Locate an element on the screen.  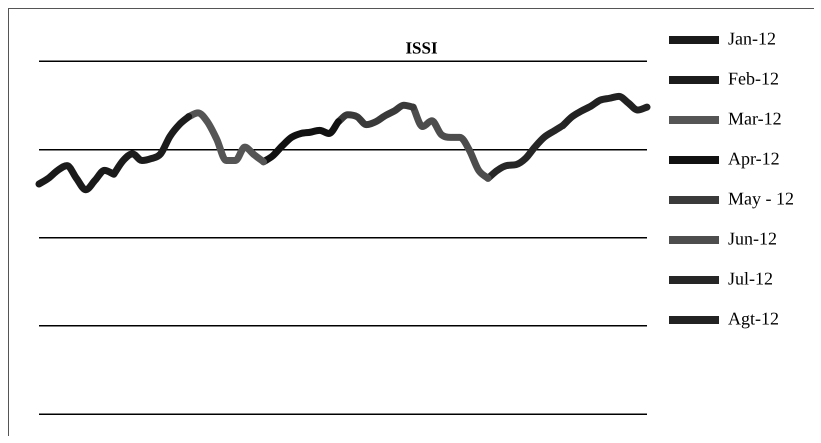
legend-label: Agt-12 is located at coordinates (754, 318).